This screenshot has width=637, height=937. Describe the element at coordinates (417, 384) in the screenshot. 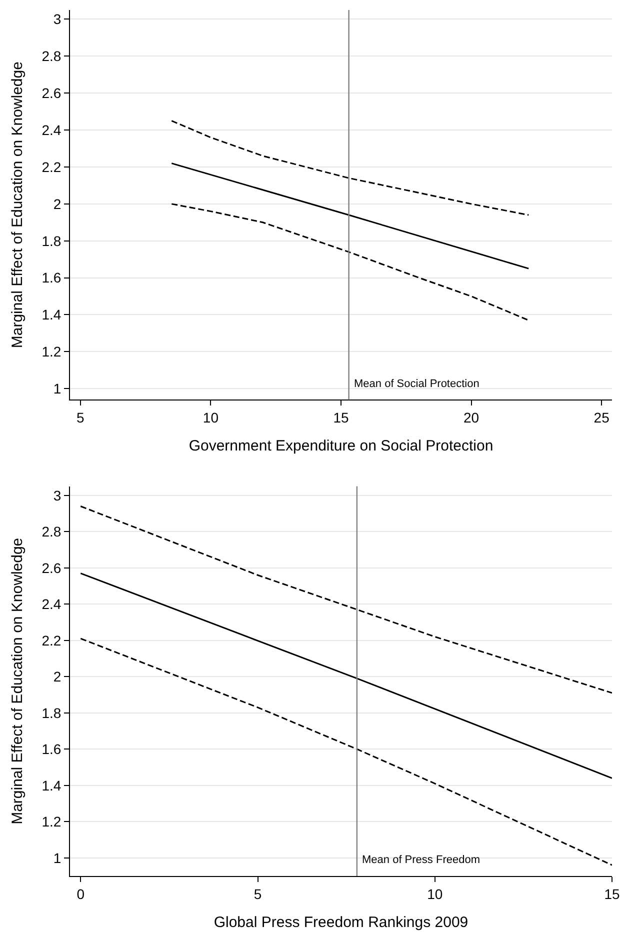

I see `ref-line-label: Mean of Social Protection` at that location.